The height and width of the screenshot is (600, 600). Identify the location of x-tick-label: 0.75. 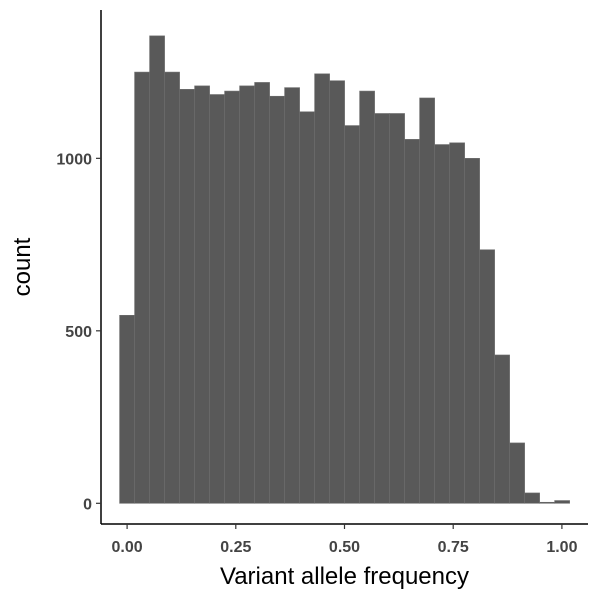
(453, 547).